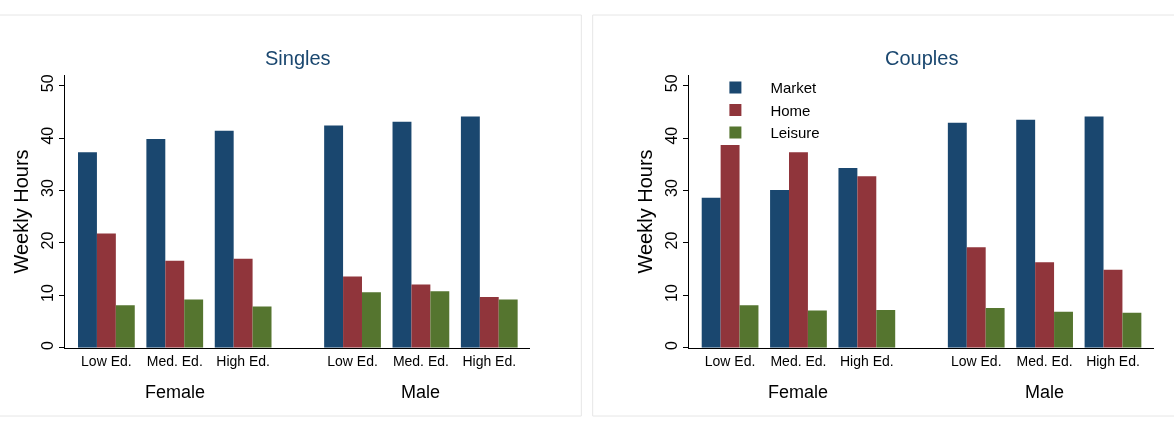 The image size is (1174, 428). I want to click on legend-label: Market, so click(794, 88).